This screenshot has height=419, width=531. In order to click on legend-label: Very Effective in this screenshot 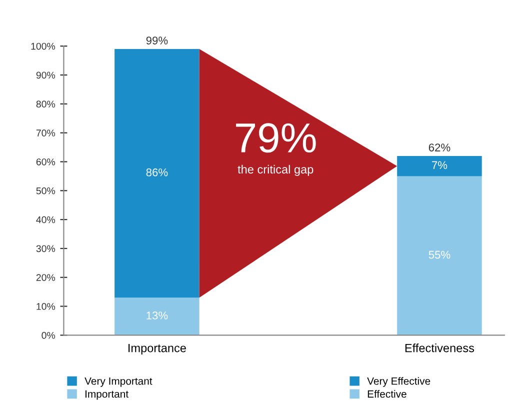, I will do `click(398, 382)`.